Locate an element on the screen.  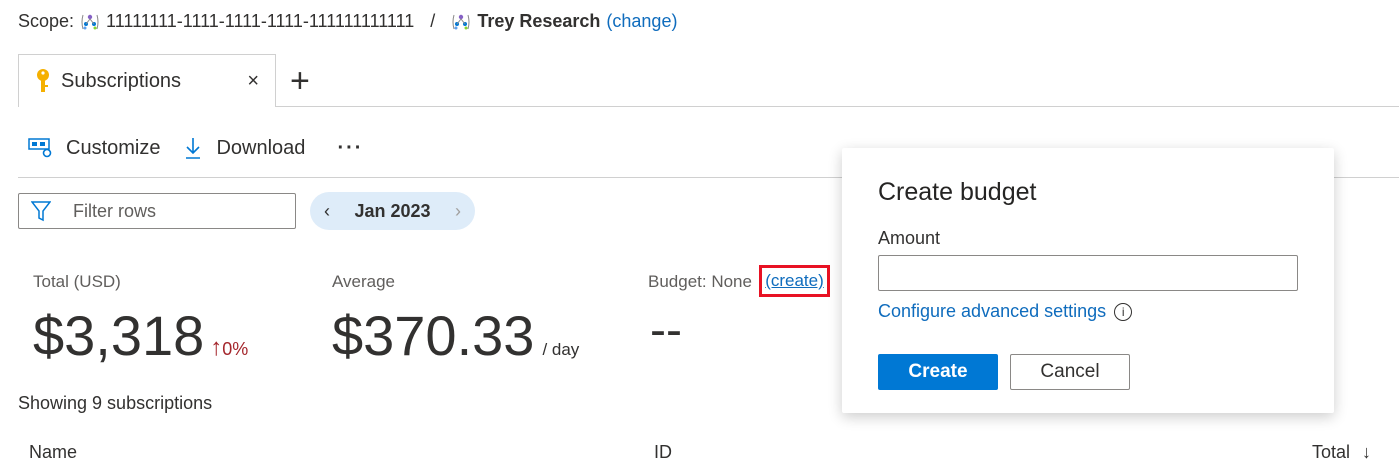
customize-icon is located at coordinates (40, 148).